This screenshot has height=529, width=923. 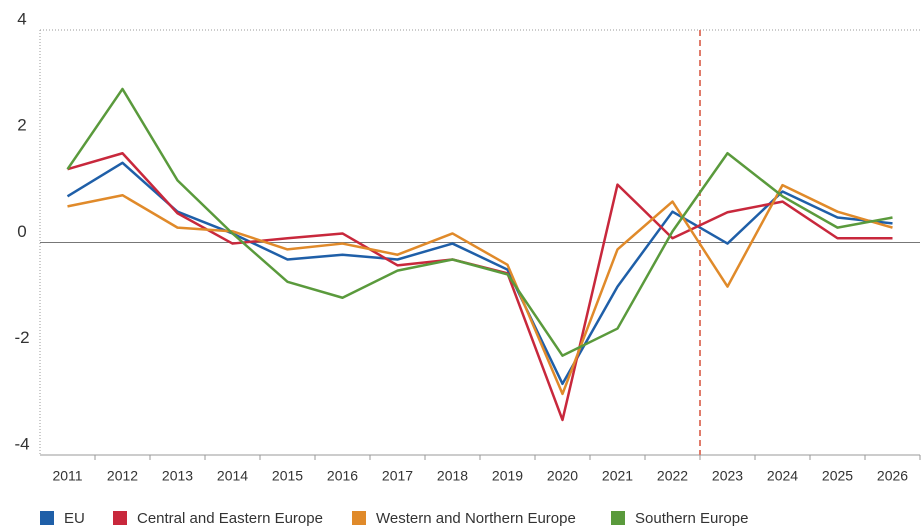 What do you see at coordinates (74, 518) in the screenshot?
I see `legend-label: EU` at bounding box center [74, 518].